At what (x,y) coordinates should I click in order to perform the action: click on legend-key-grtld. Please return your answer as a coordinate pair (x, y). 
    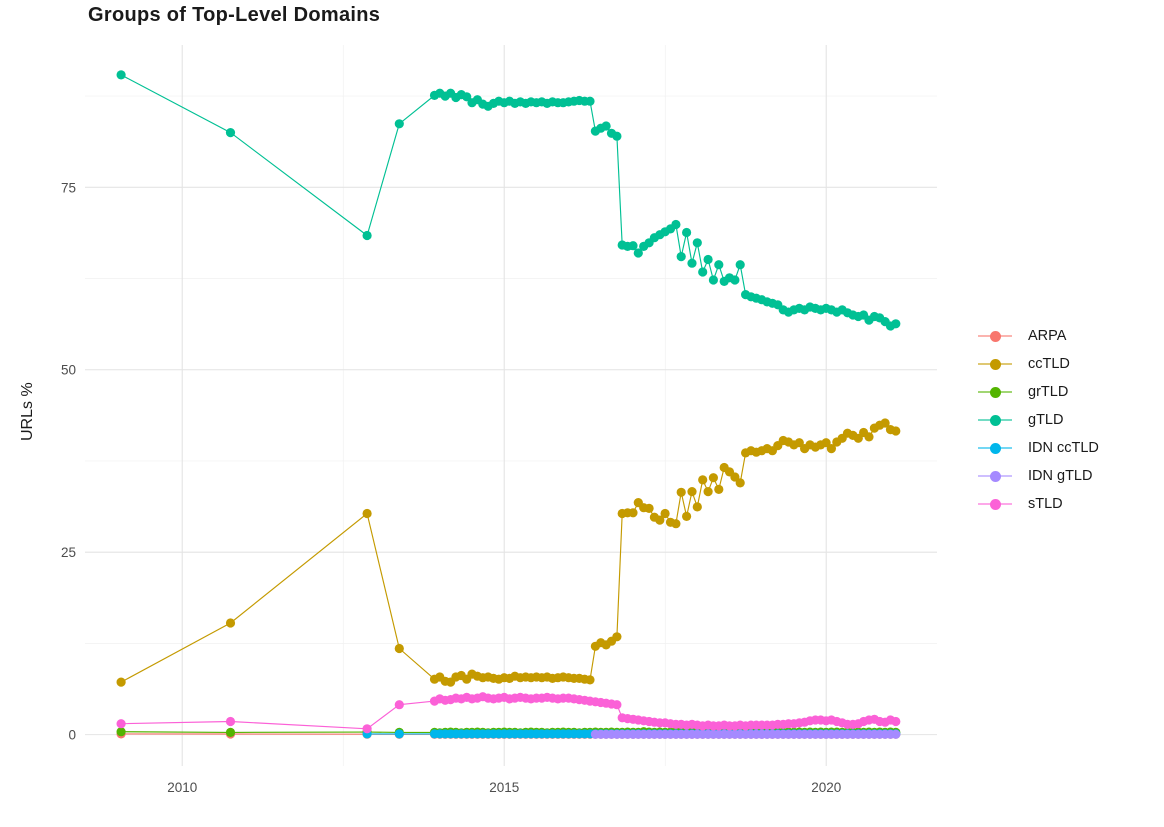
    Looking at the image, I should click on (995, 392).